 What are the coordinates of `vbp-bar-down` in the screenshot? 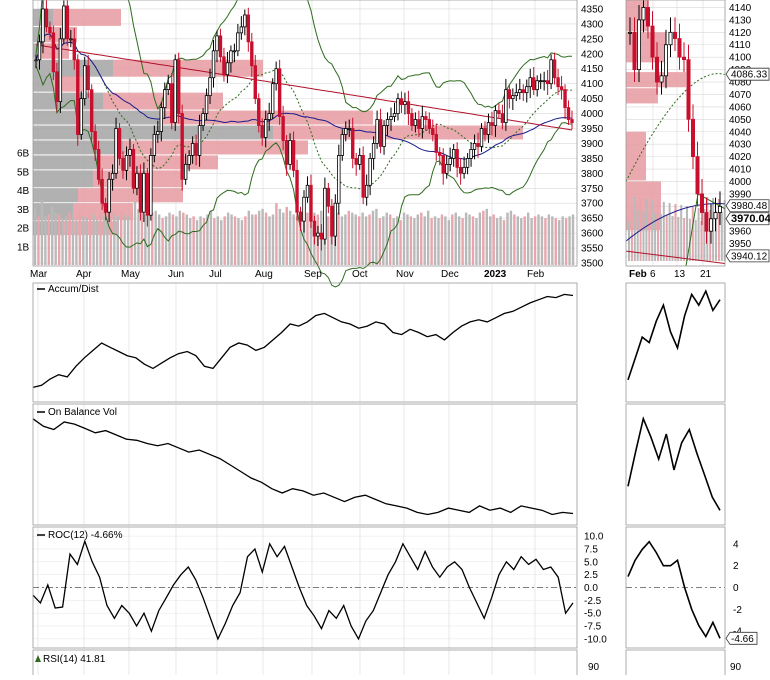 It's located at (103, 212).